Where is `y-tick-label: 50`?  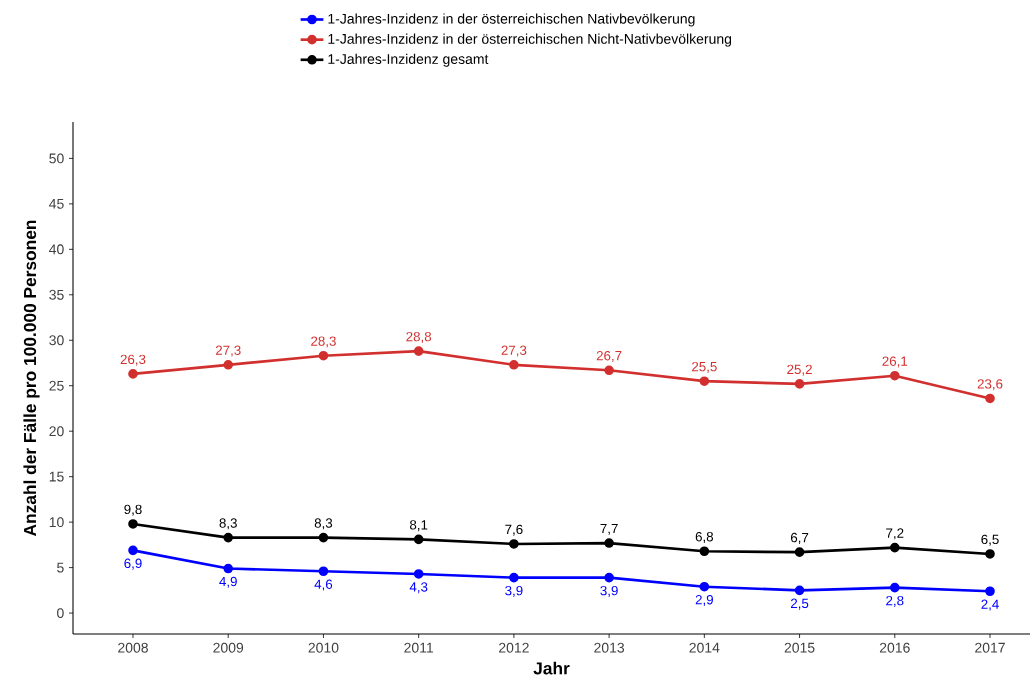 y-tick-label: 50 is located at coordinates (56, 158).